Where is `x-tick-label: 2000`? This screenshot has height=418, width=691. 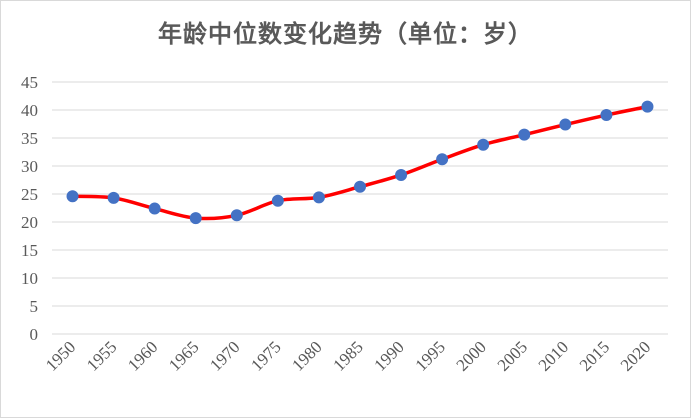 x-tick-label: 2000 is located at coordinates (471, 355).